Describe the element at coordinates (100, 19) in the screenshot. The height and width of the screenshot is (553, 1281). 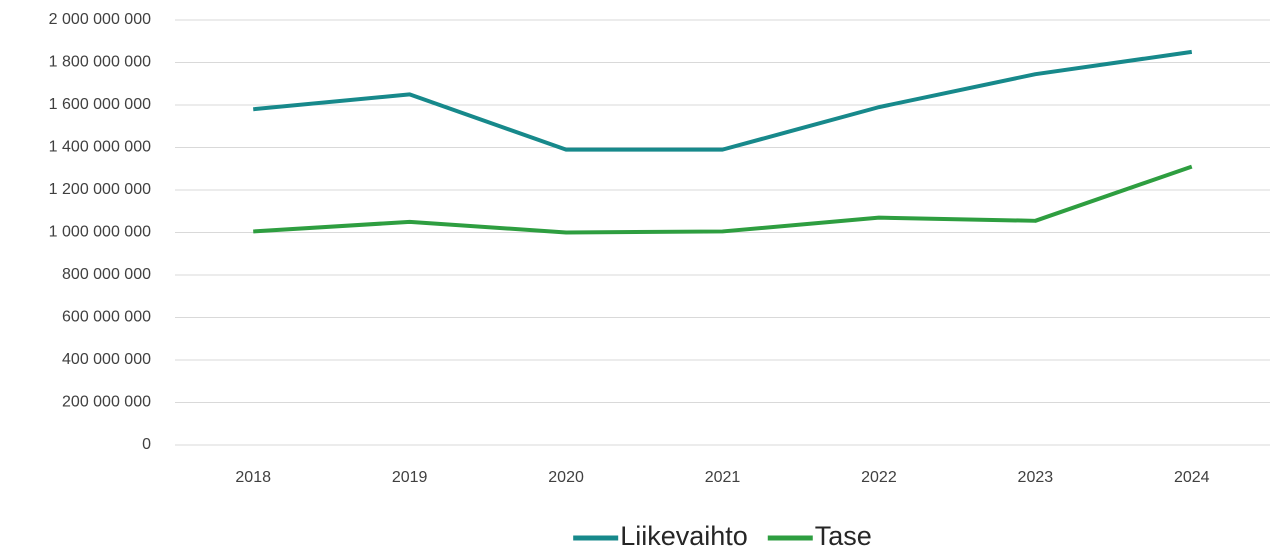
I see `y-tick-label: 2 000 000 000` at that location.